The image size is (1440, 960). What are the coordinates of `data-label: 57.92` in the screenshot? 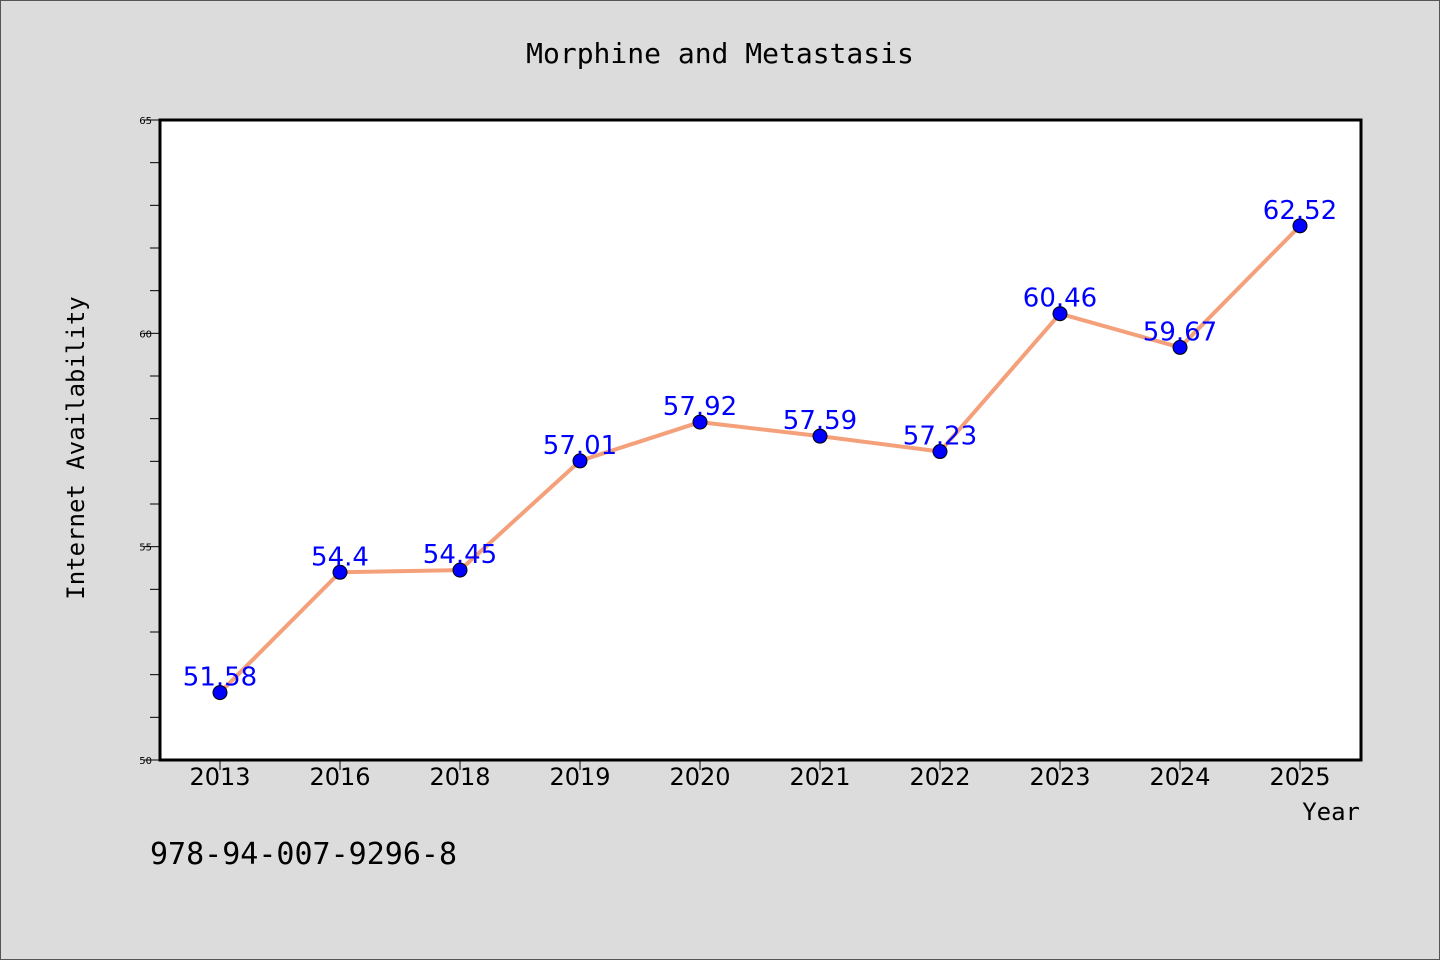 It's located at (700, 407).